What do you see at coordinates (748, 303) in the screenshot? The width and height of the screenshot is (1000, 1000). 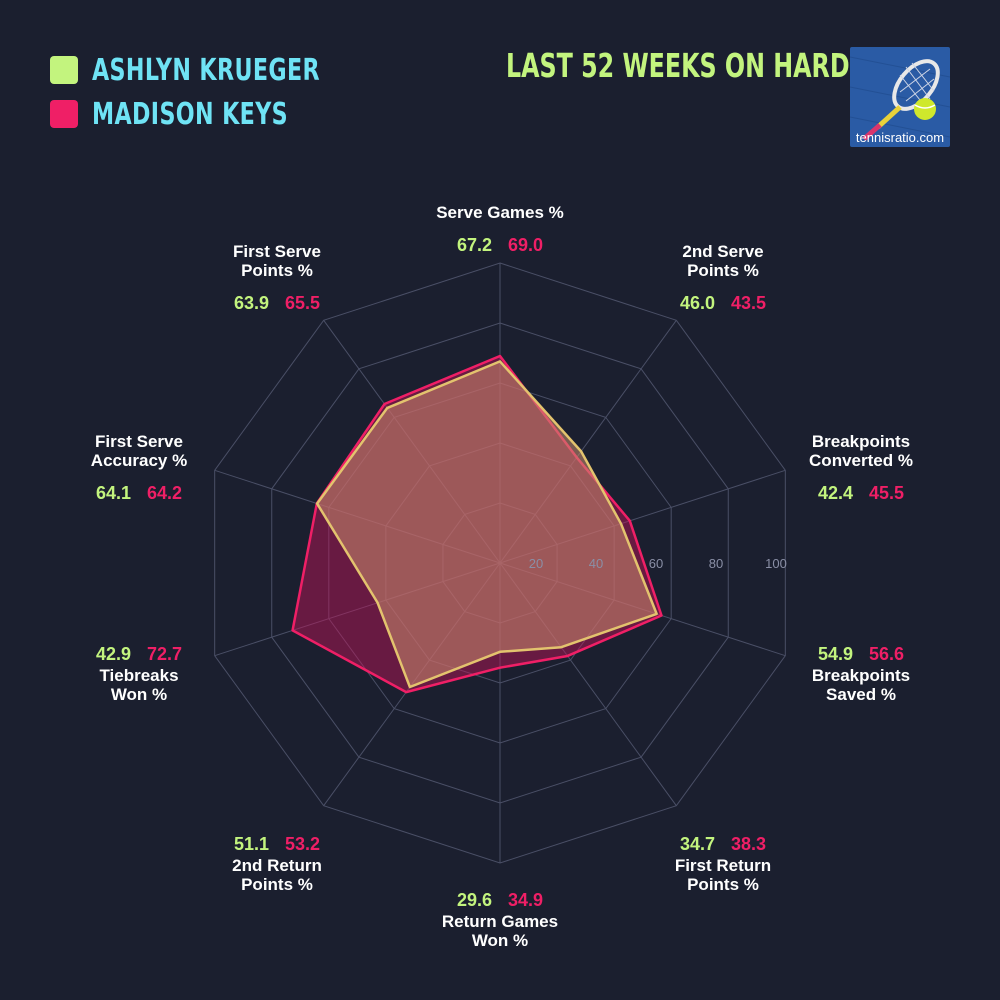 I see `value-keys-1: 43.5` at bounding box center [748, 303].